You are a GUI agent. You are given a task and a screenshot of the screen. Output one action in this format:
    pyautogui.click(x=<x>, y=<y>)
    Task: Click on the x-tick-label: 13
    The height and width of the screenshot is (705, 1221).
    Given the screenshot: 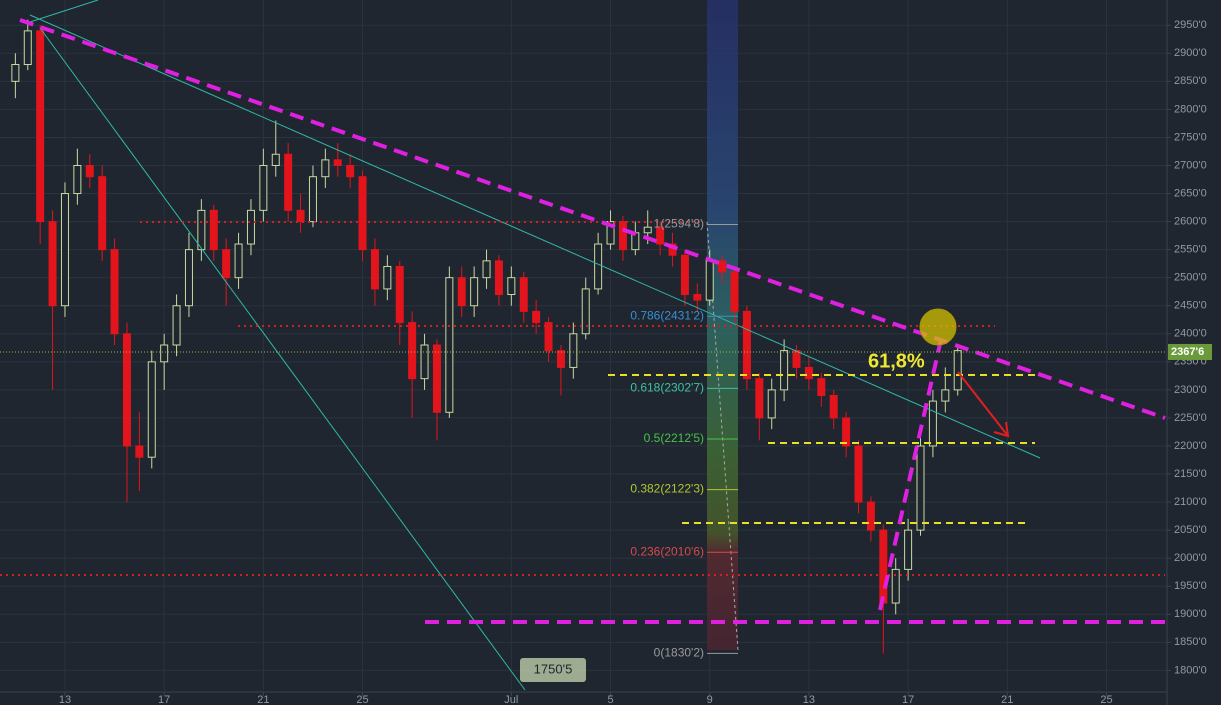 What is the action you would take?
    pyautogui.click(x=65, y=699)
    